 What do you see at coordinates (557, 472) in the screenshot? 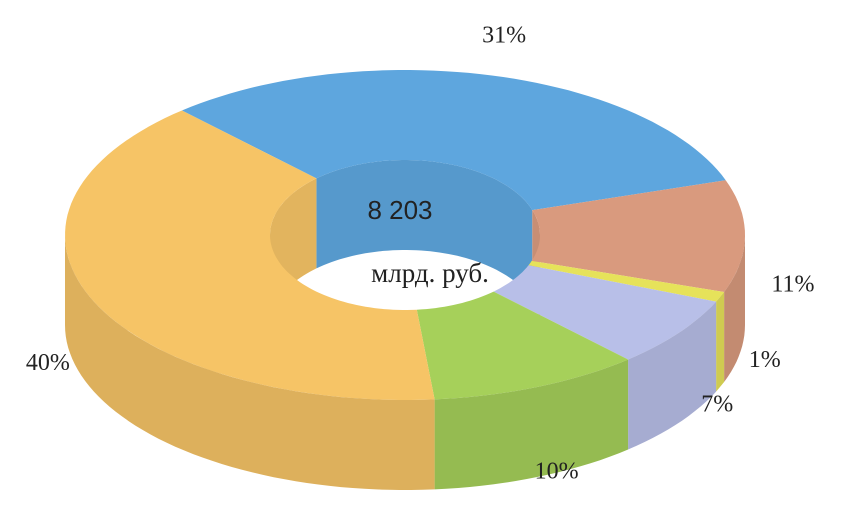
I see `value-label: 10%` at bounding box center [557, 472].